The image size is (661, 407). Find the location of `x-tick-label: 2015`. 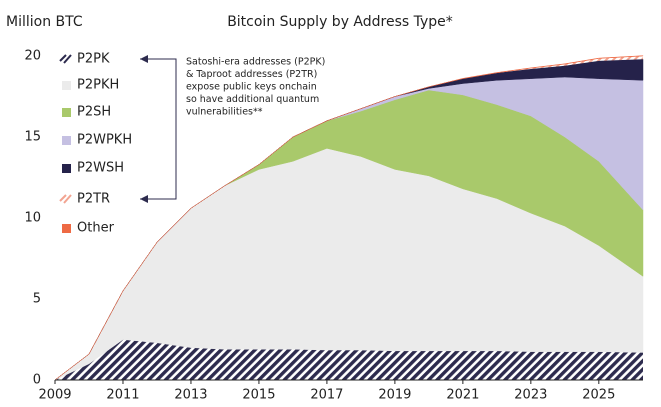

x-tick-label: 2015 is located at coordinates (258, 395).